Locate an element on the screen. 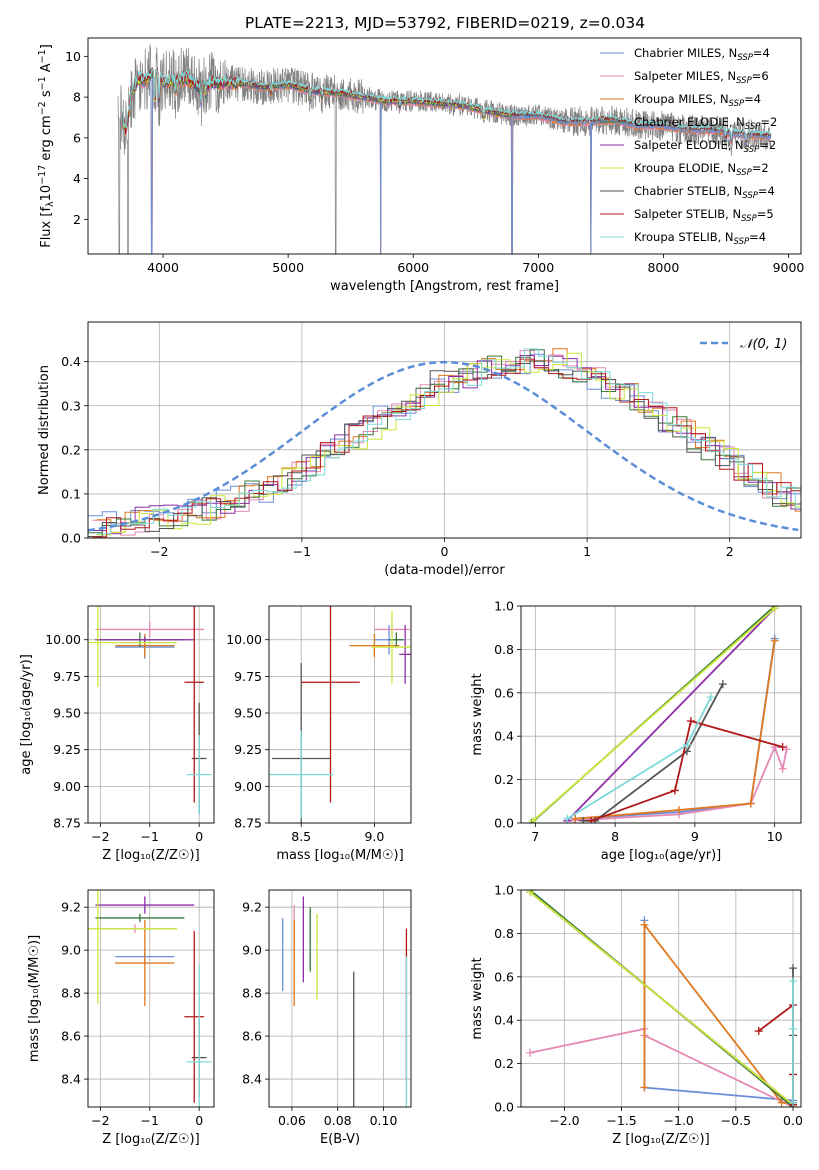 This screenshot has width=819, height=1170. mass_vs_EBV-grid is located at coordinates (340, 998).